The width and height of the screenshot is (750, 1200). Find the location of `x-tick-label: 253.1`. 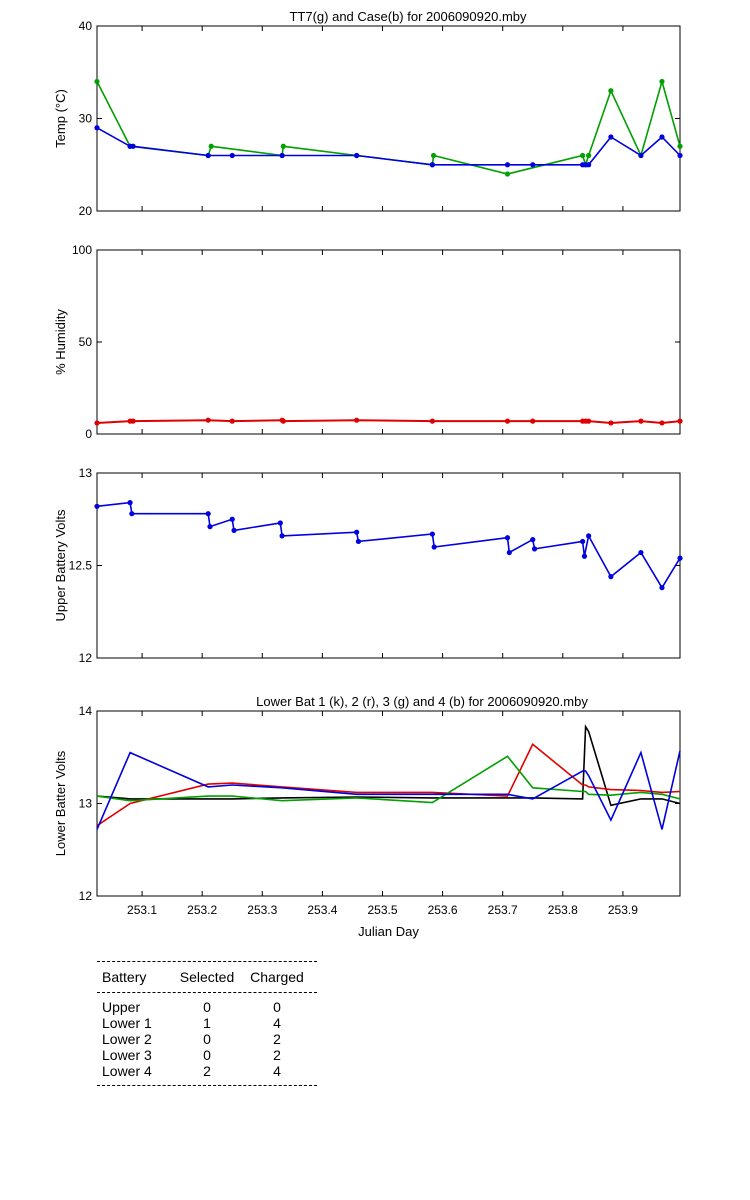

x-tick-label: 253.1 is located at coordinates (142, 910).